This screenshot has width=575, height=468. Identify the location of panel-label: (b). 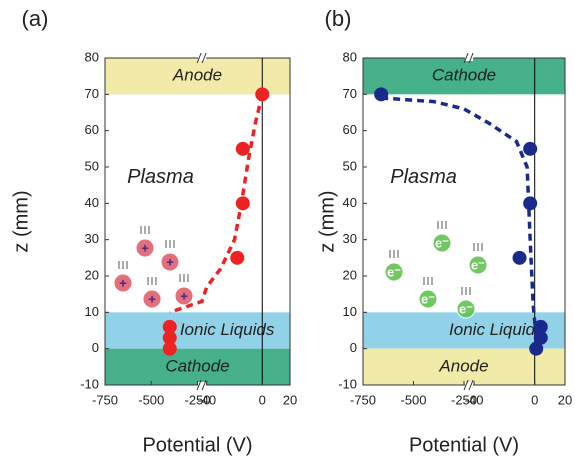
(338, 18).